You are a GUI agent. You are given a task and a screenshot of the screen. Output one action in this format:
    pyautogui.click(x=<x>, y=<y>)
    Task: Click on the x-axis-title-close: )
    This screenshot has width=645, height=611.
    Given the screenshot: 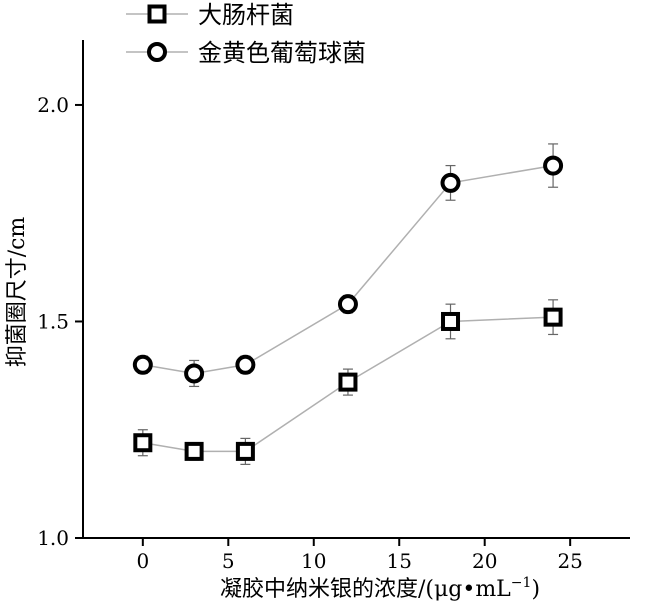 What is the action you would take?
    pyautogui.click(x=535, y=589)
    